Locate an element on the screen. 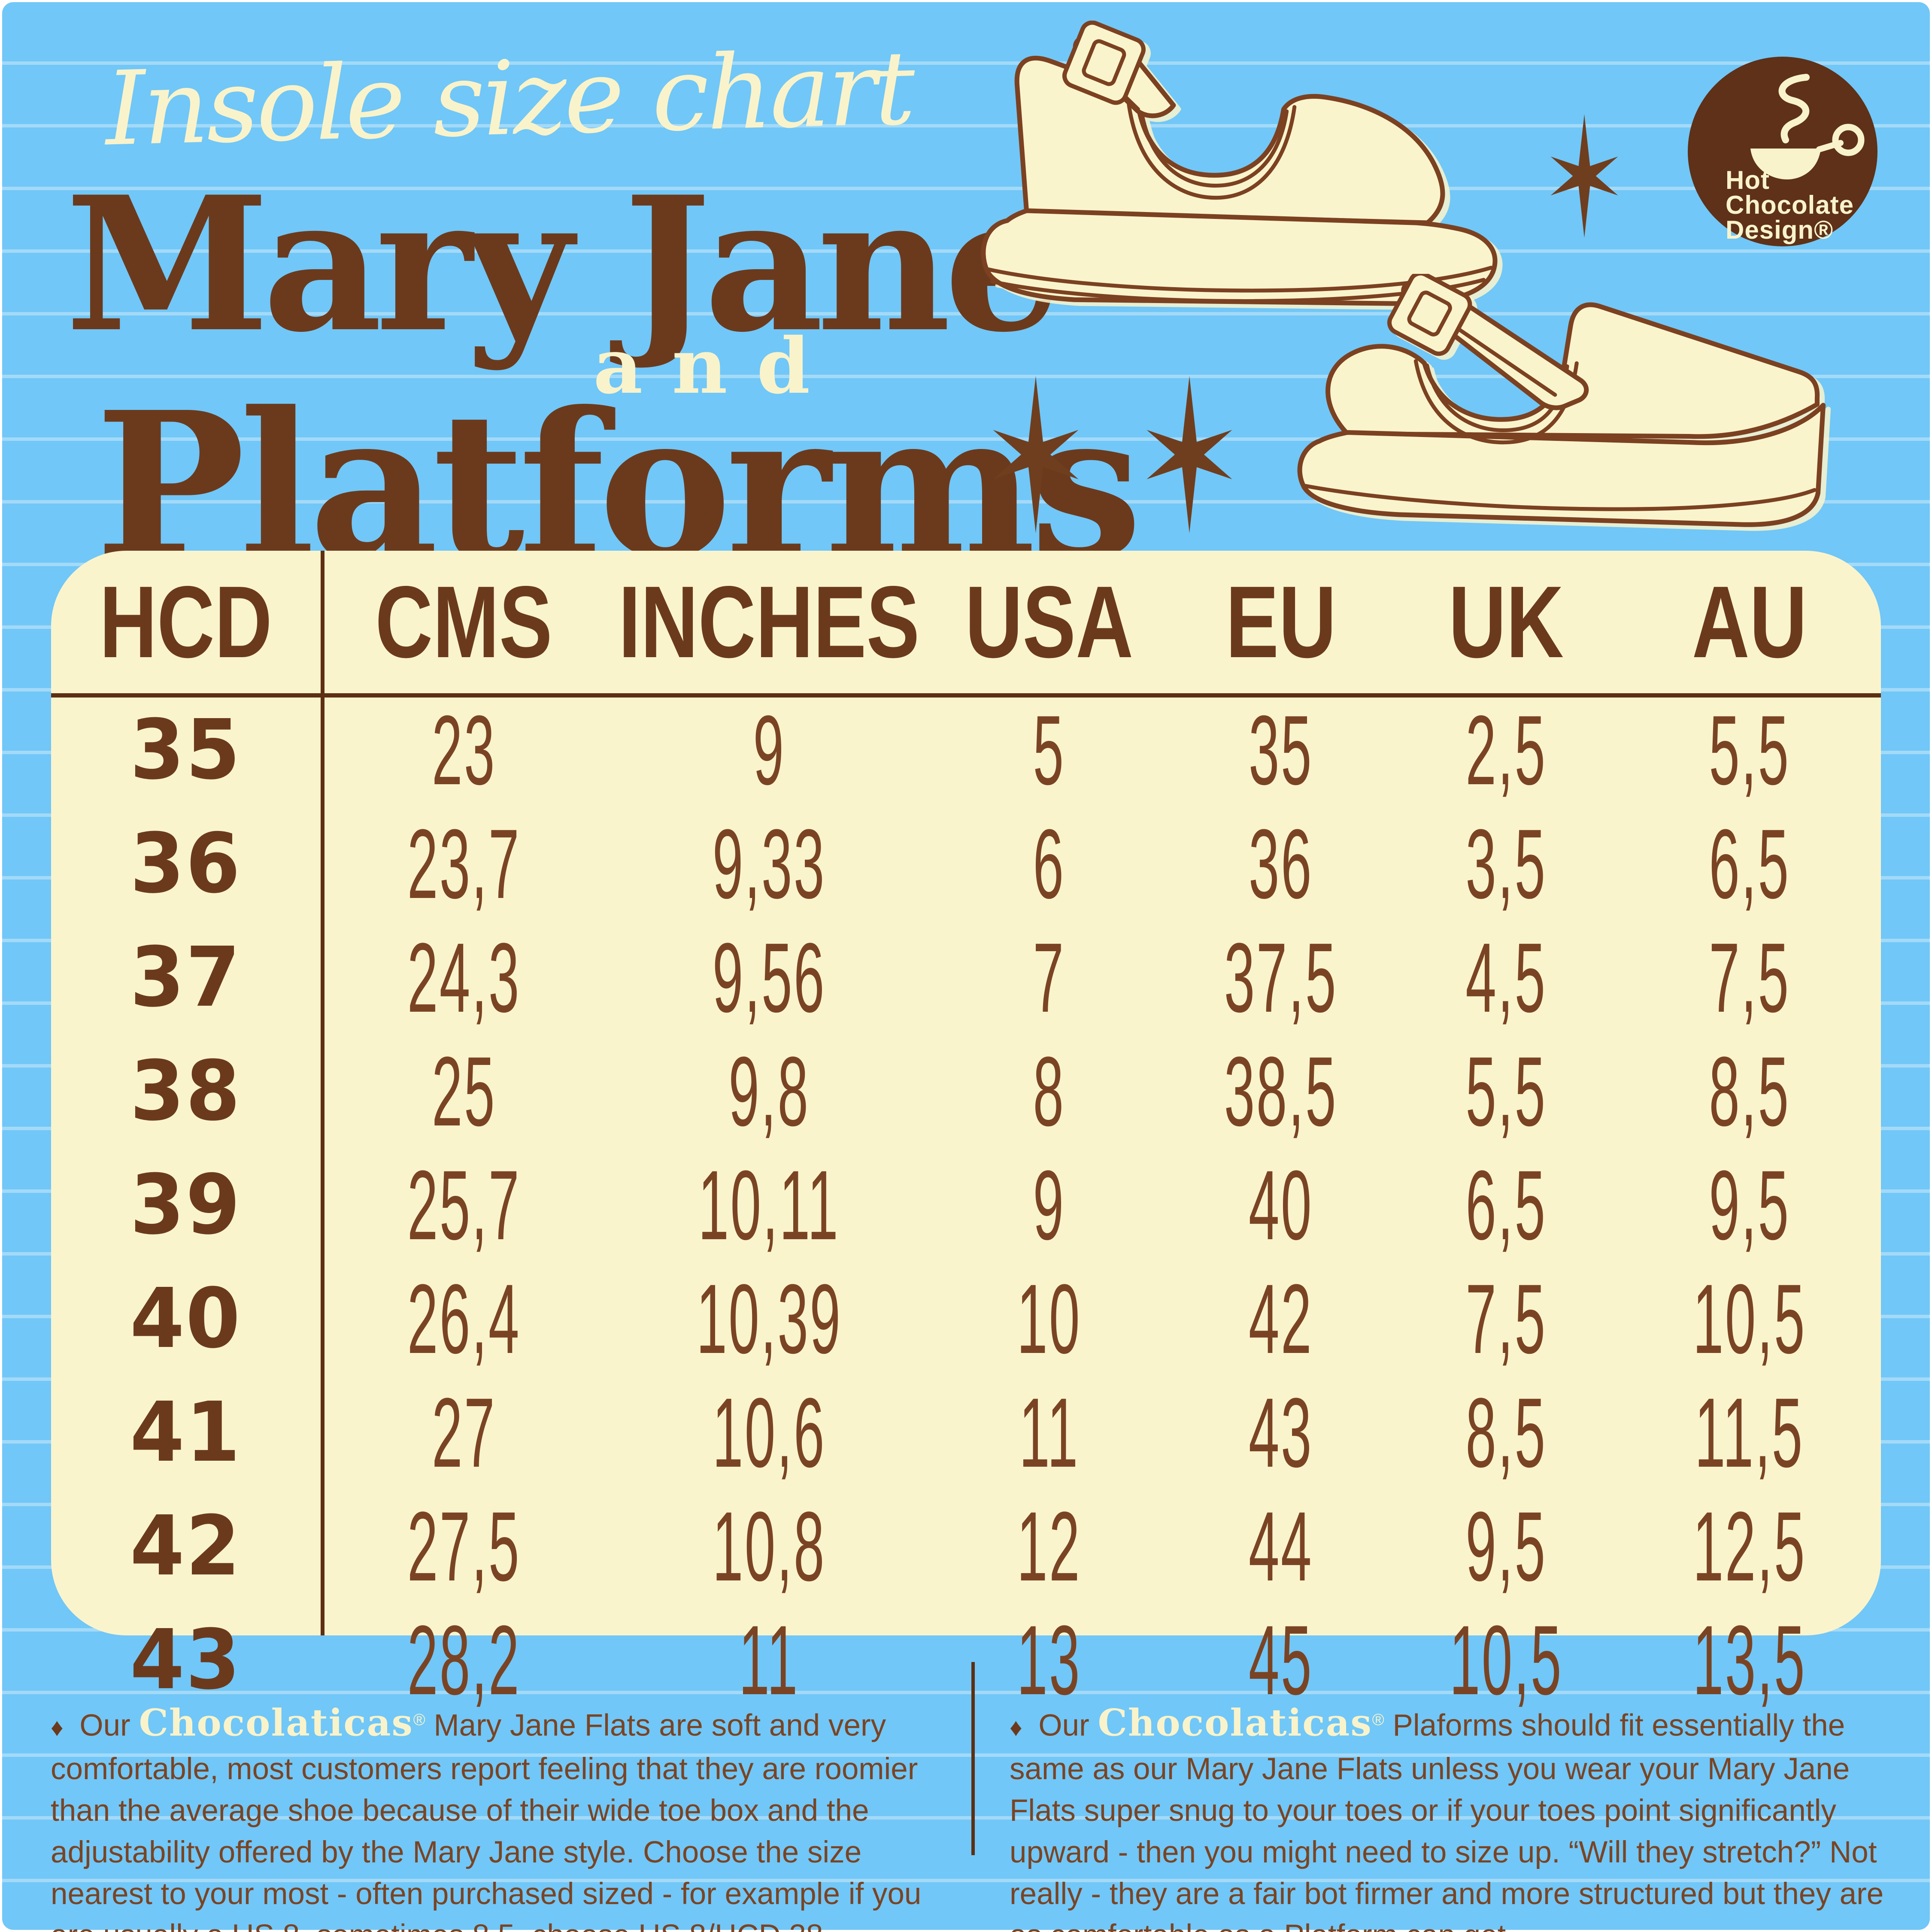 This screenshot has width=1932, height=1932. column-header-inches: INCHES is located at coordinates (769, 622).